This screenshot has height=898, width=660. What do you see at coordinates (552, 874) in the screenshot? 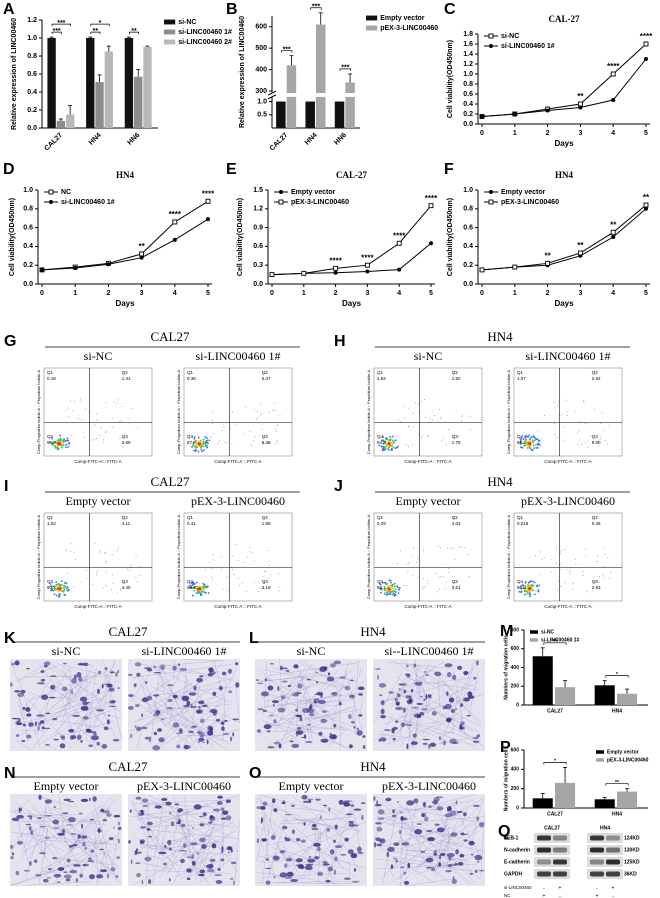
I see `blot-strip` at bounding box center [552, 874].